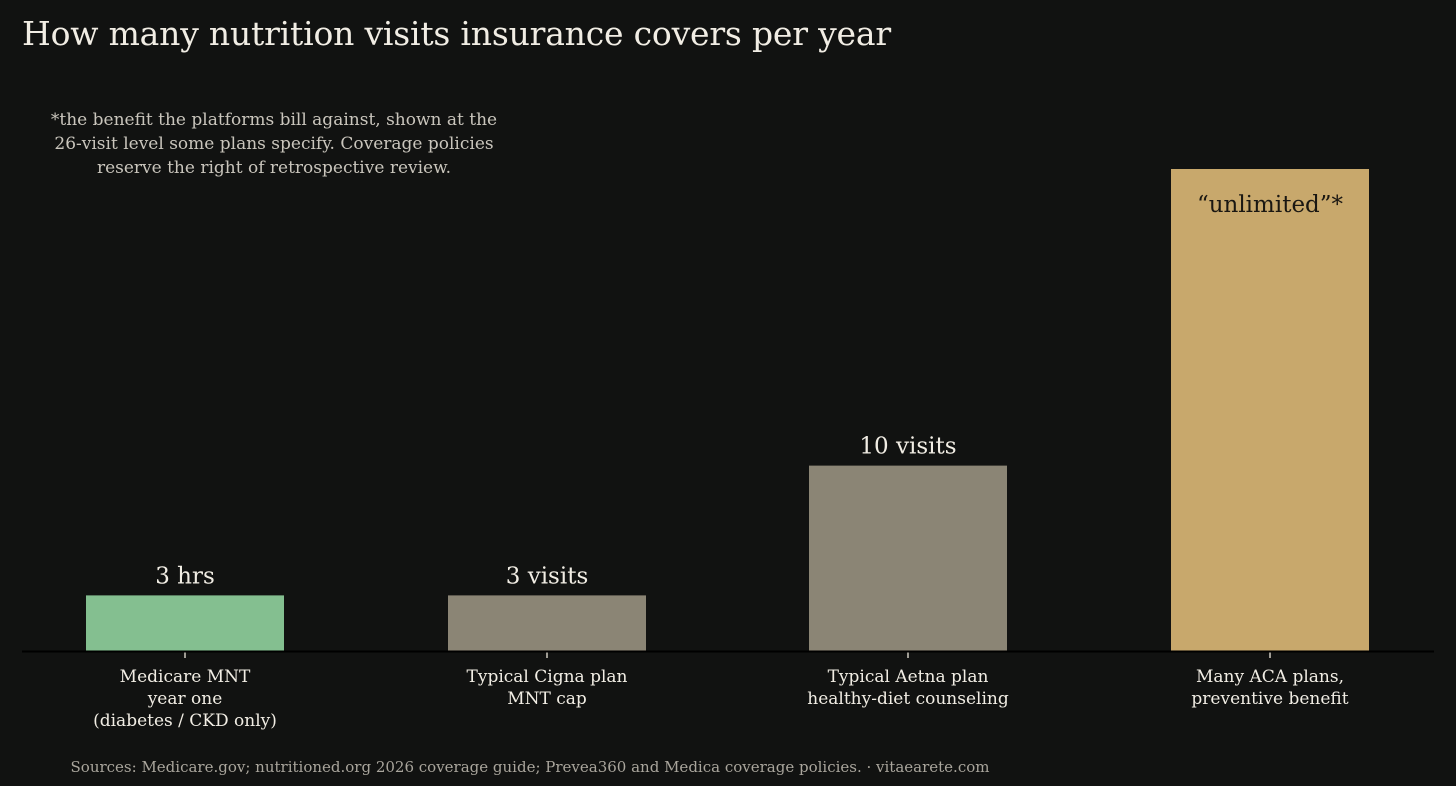  What do you see at coordinates (1269, 688) in the screenshot?
I see `tick-label-4: Many ACA plans, preventive benefit` at bounding box center [1269, 688].